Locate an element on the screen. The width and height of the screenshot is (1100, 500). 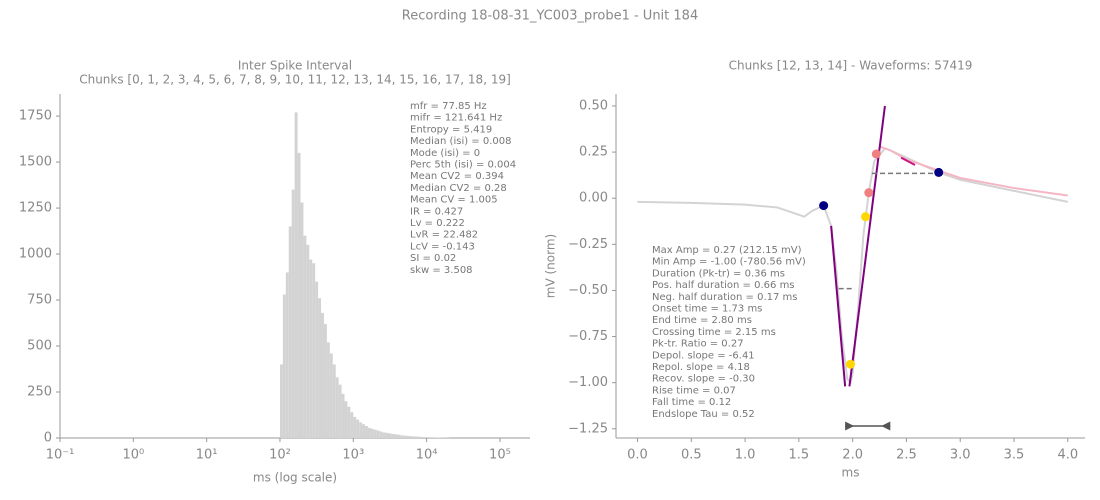
stats-line: Depol. slope = -6.41 is located at coordinates (703, 355).